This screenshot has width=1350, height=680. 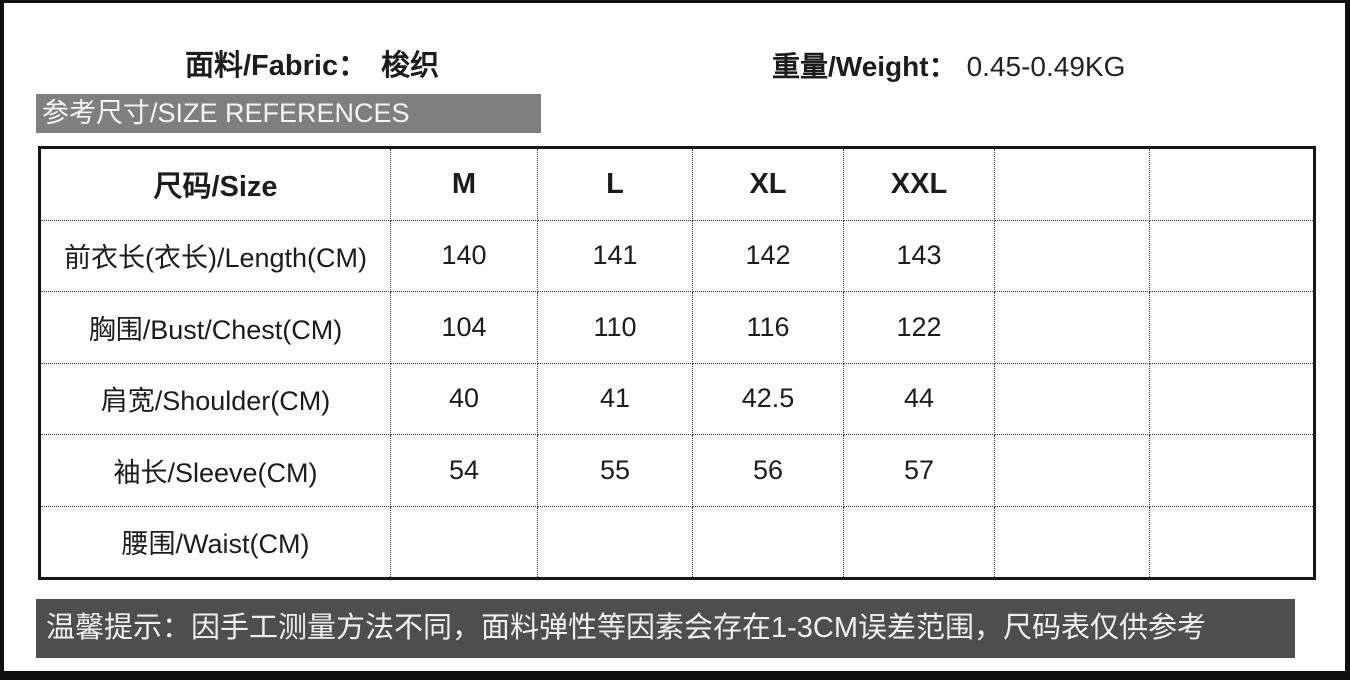 What do you see at coordinates (768, 470) in the screenshot?
I see `size-cell: 56` at bounding box center [768, 470].